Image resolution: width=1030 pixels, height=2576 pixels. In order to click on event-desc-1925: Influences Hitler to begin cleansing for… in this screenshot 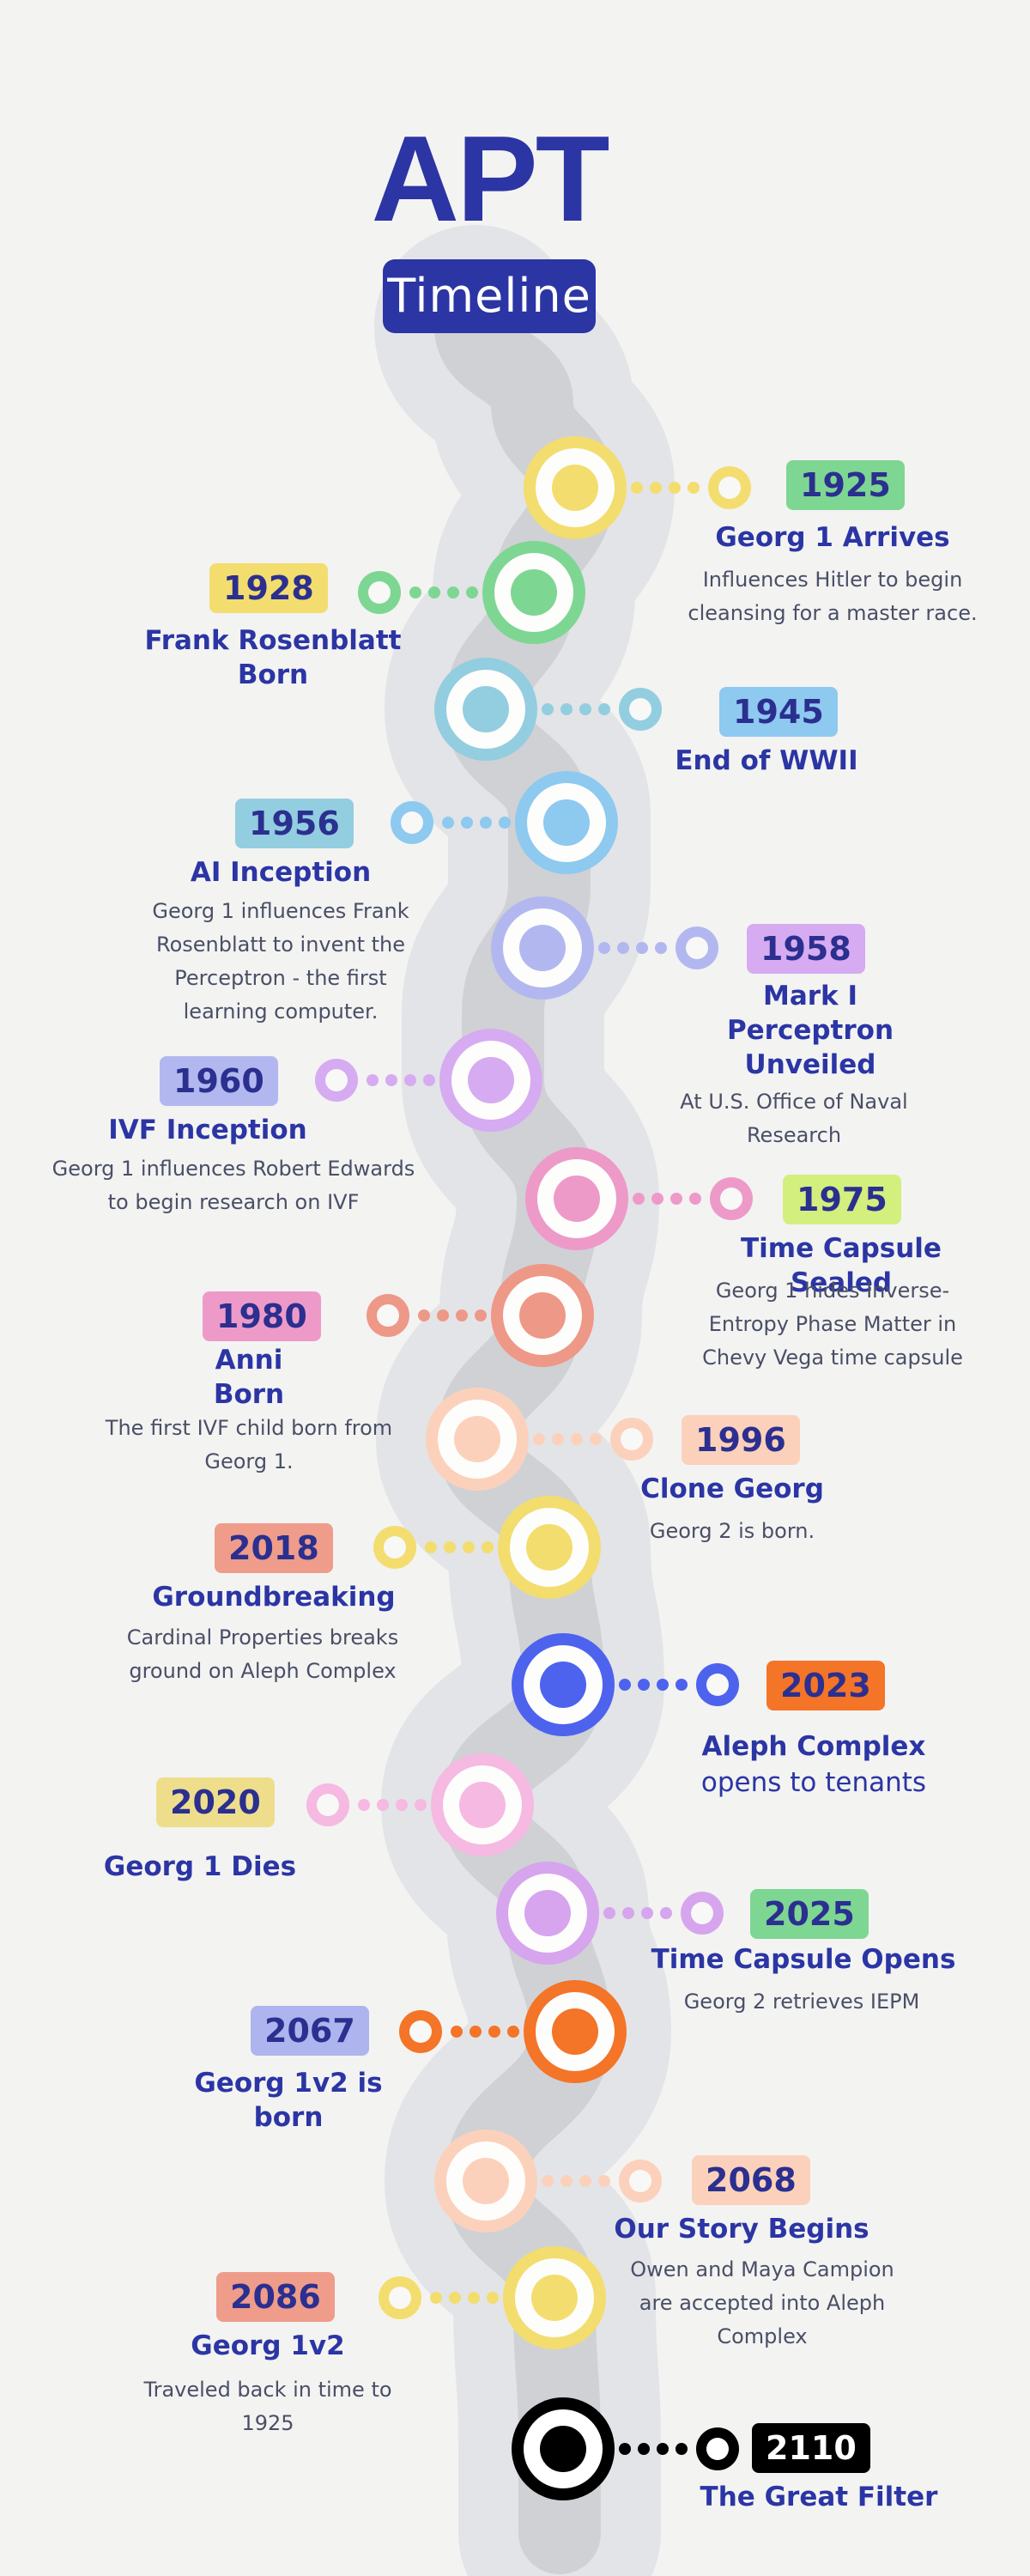, I will do `click(833, 596)`.